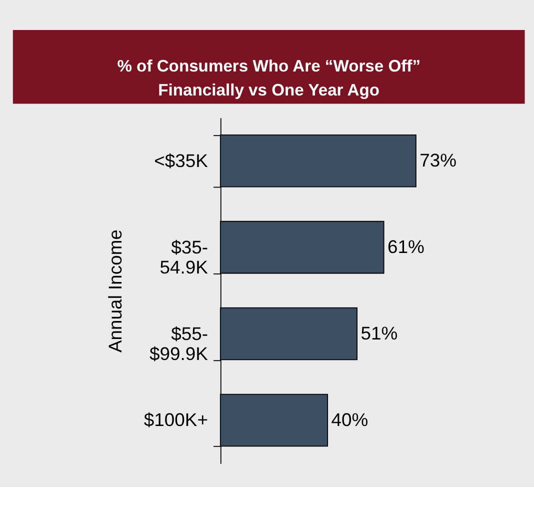 The height and width of the screenshot is (522, 534). What do you see at coordinates (379, 333) in the screenshot?
I see `data-label: 51%` at bounding box center [379, 333].